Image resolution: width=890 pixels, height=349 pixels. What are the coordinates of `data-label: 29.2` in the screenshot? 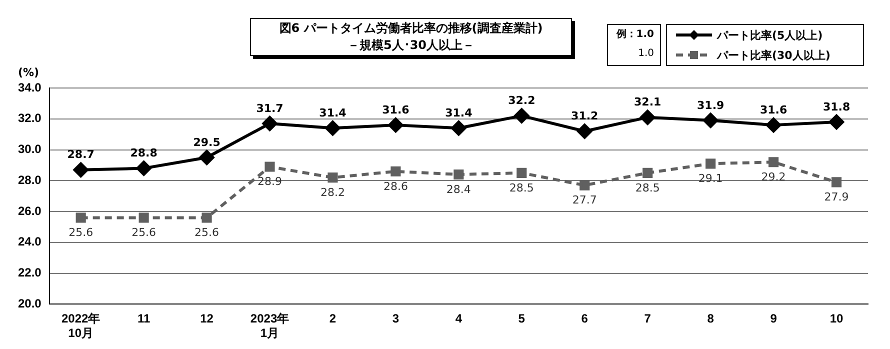 It's located at (773, 177).